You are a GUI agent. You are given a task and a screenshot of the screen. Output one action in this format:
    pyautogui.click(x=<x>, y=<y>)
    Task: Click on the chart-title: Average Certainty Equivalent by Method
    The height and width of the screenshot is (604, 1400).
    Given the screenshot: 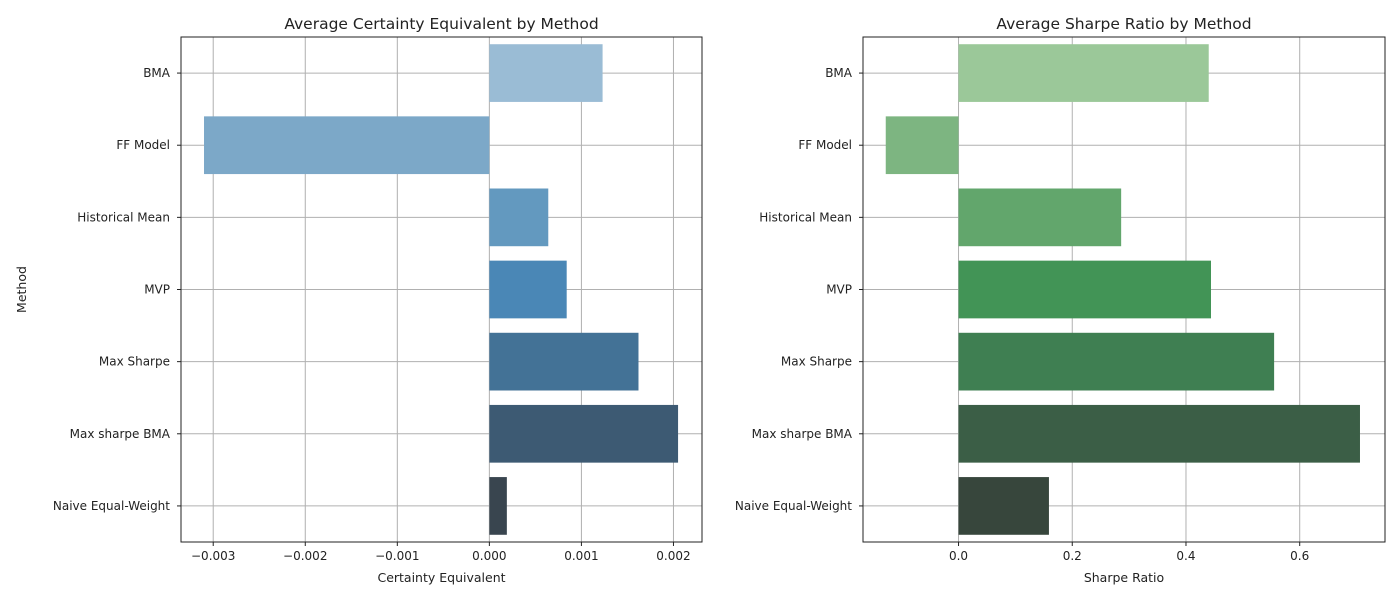 What is the action you would take?
    pyautogui.click(x=441, y=24)
    